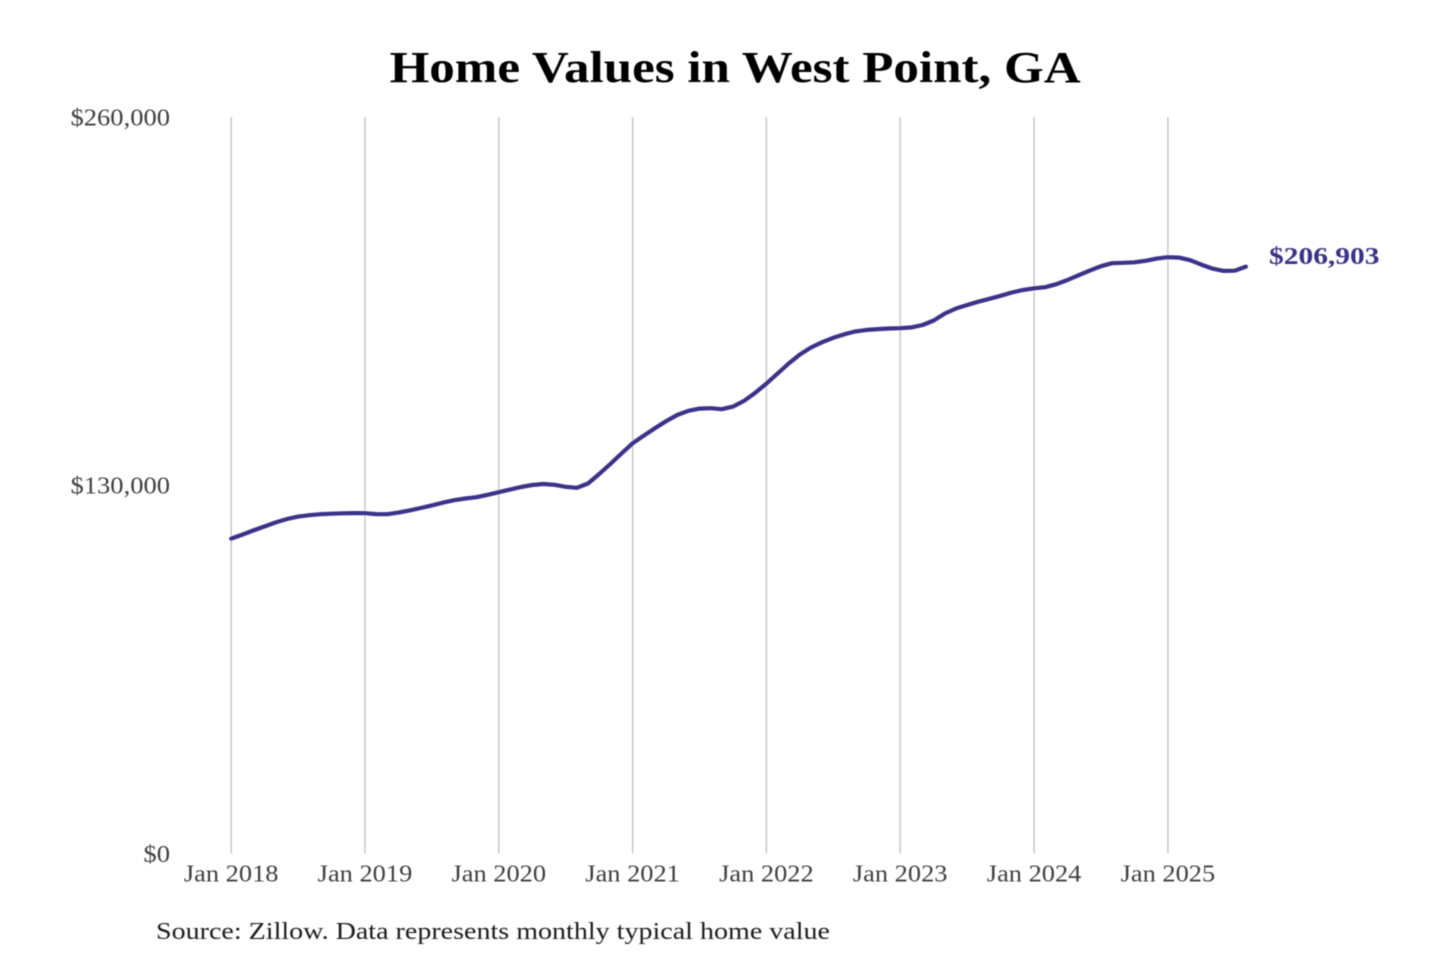  I want to click on svg-text: Jan 2020, so click(499, 874).